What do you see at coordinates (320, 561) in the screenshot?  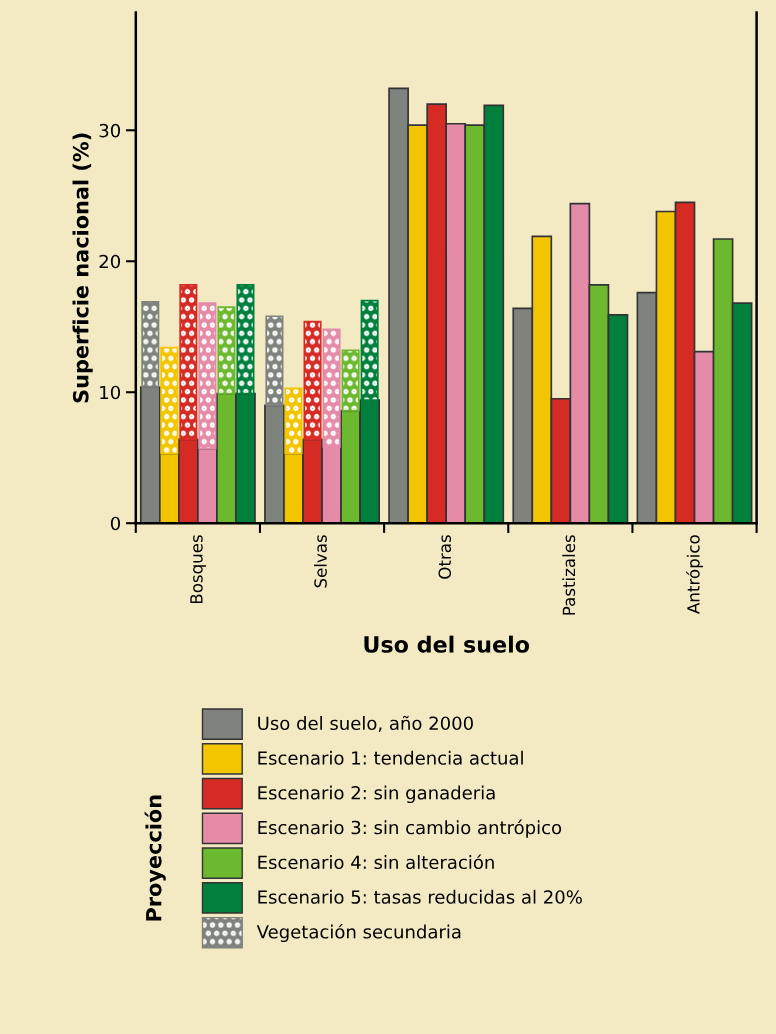 I see `x-tick-label: Selvas` at bounding box center [320, 561].